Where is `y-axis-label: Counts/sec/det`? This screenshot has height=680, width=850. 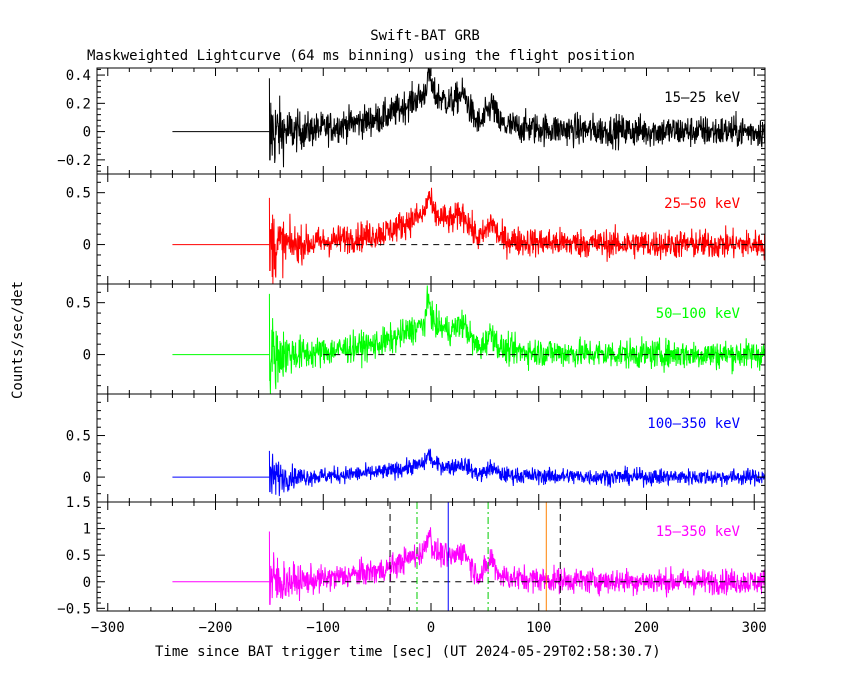 y-axis-label: Counts/sec/det is located at coordinates (18, 340).